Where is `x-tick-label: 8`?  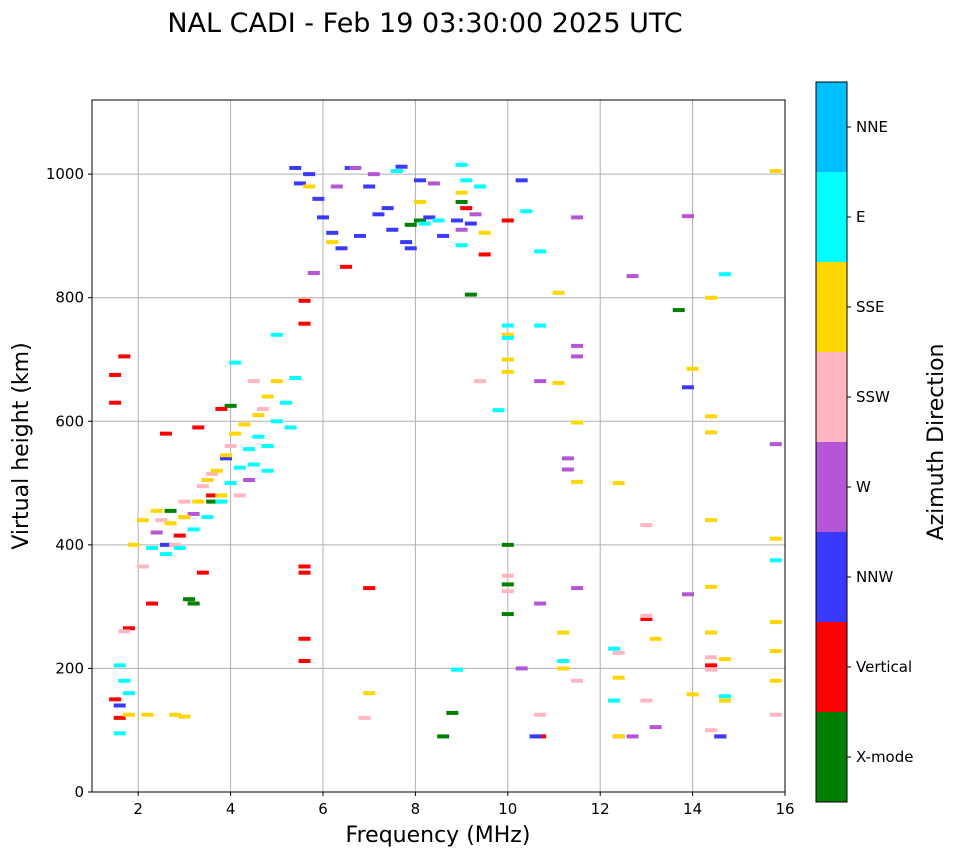 x-tick-label: 8 is located at coordinates (416, 809).